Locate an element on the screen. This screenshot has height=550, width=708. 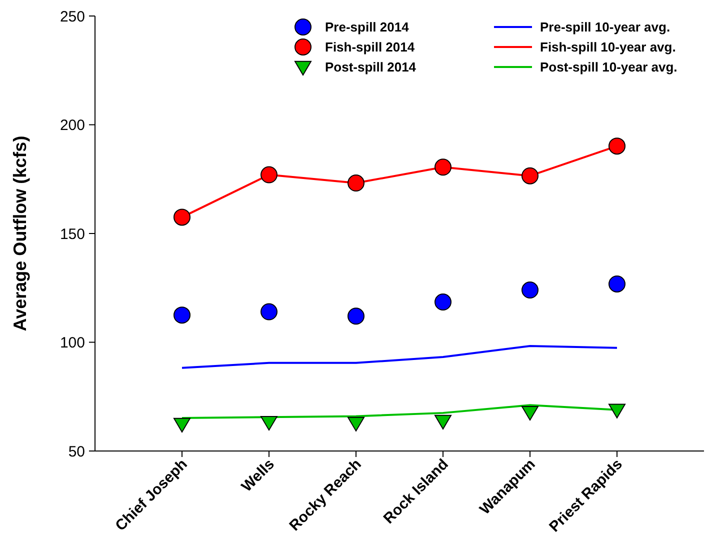
y-axis-title: Average Outflow (kcfs) is located at coordinates (20, 234).